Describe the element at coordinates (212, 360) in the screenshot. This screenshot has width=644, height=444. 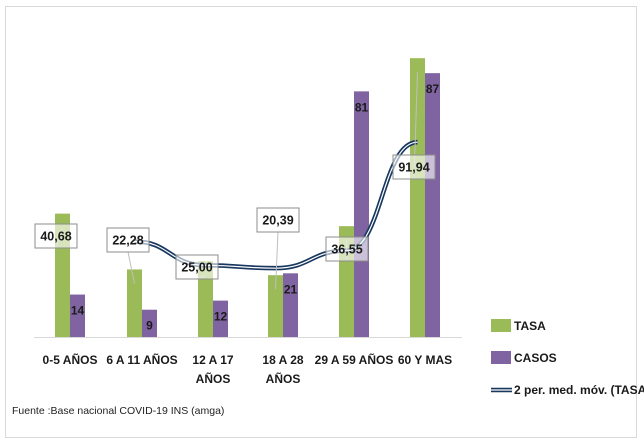
I see `category-label: 12 A 17` at that location.